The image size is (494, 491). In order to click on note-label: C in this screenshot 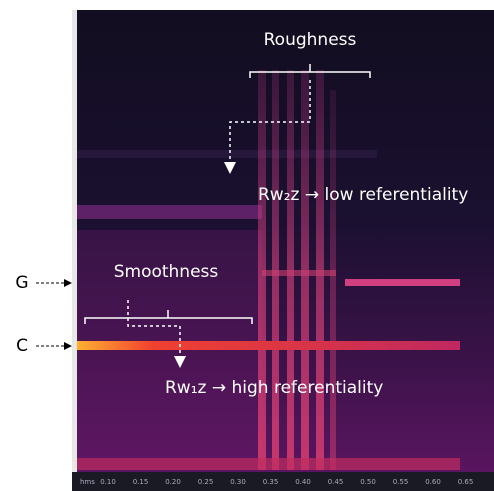, I will do `click(22, 346)`.